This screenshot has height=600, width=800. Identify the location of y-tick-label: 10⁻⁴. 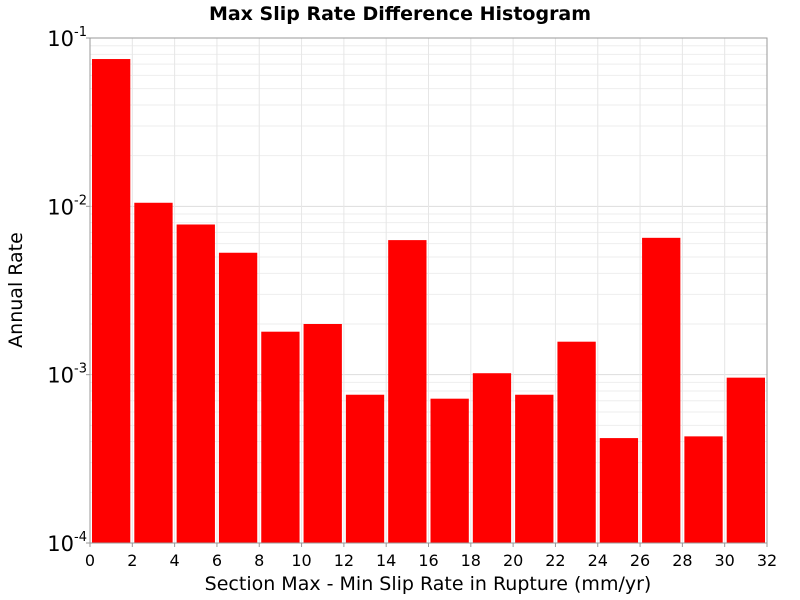
(67, 543).